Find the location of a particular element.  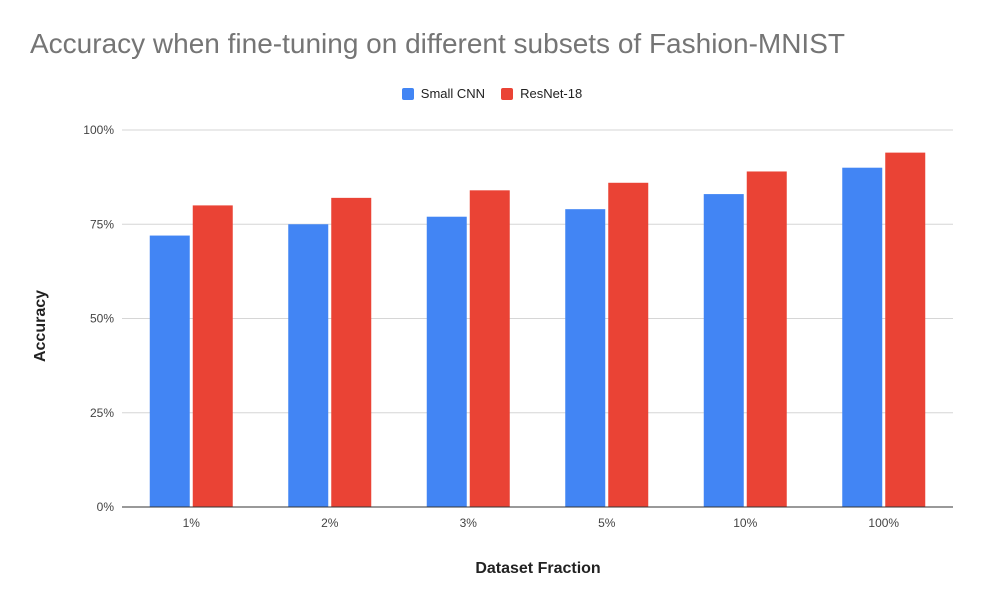

y-tick-label: 50% is located at coordinates (102, 319).